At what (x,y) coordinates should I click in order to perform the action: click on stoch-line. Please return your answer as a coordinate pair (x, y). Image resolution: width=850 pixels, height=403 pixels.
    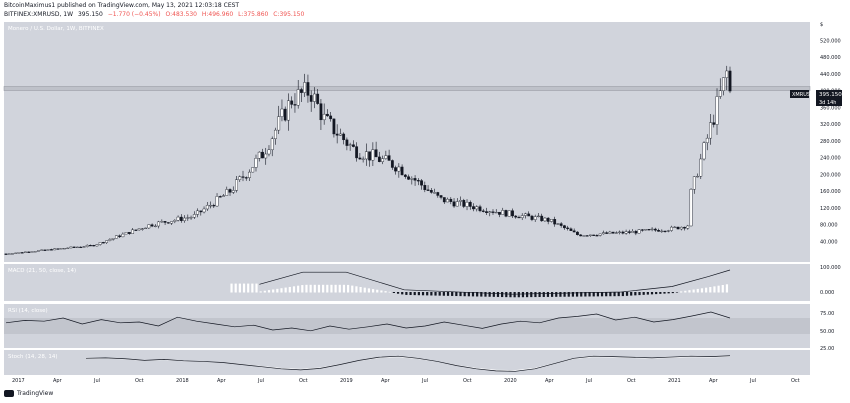
    Looking at the image, I should click on (408, 363).